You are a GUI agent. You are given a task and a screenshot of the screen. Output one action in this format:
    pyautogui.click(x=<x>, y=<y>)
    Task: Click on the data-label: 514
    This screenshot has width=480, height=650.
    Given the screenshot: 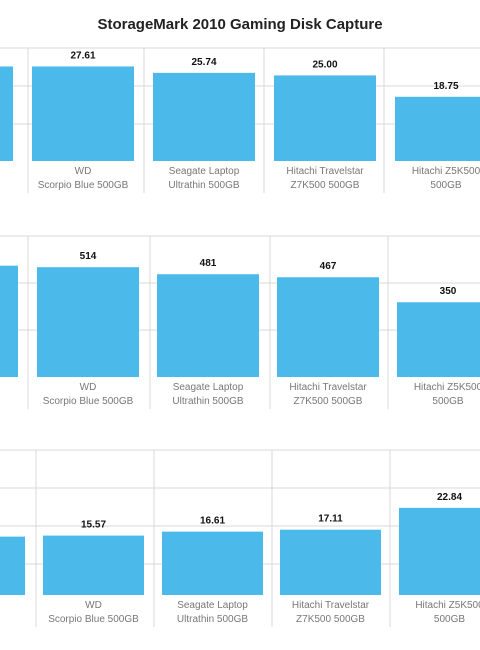 What is the action you would take?
    pyautogui.click(x=88, y=256)
    